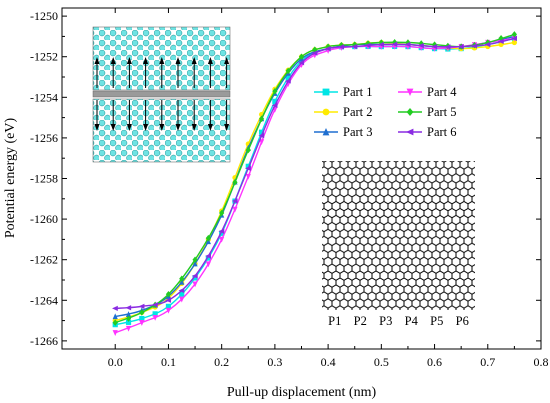  What do you see at coordinates (44, 300) in the screenshot?
I see `y-tick-label: -1264` at bounding box center [44, 300].